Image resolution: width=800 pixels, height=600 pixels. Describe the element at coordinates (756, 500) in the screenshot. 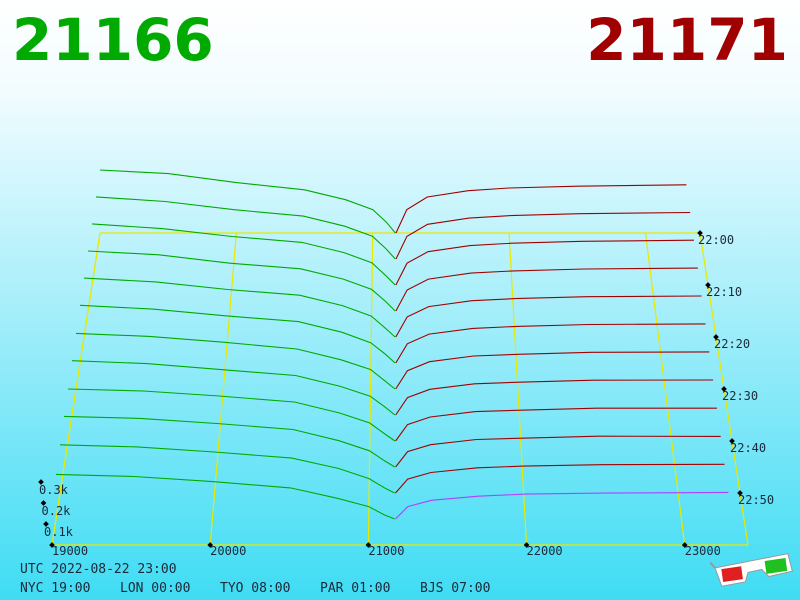

I see `time-tick-label: 22:50` at that location.